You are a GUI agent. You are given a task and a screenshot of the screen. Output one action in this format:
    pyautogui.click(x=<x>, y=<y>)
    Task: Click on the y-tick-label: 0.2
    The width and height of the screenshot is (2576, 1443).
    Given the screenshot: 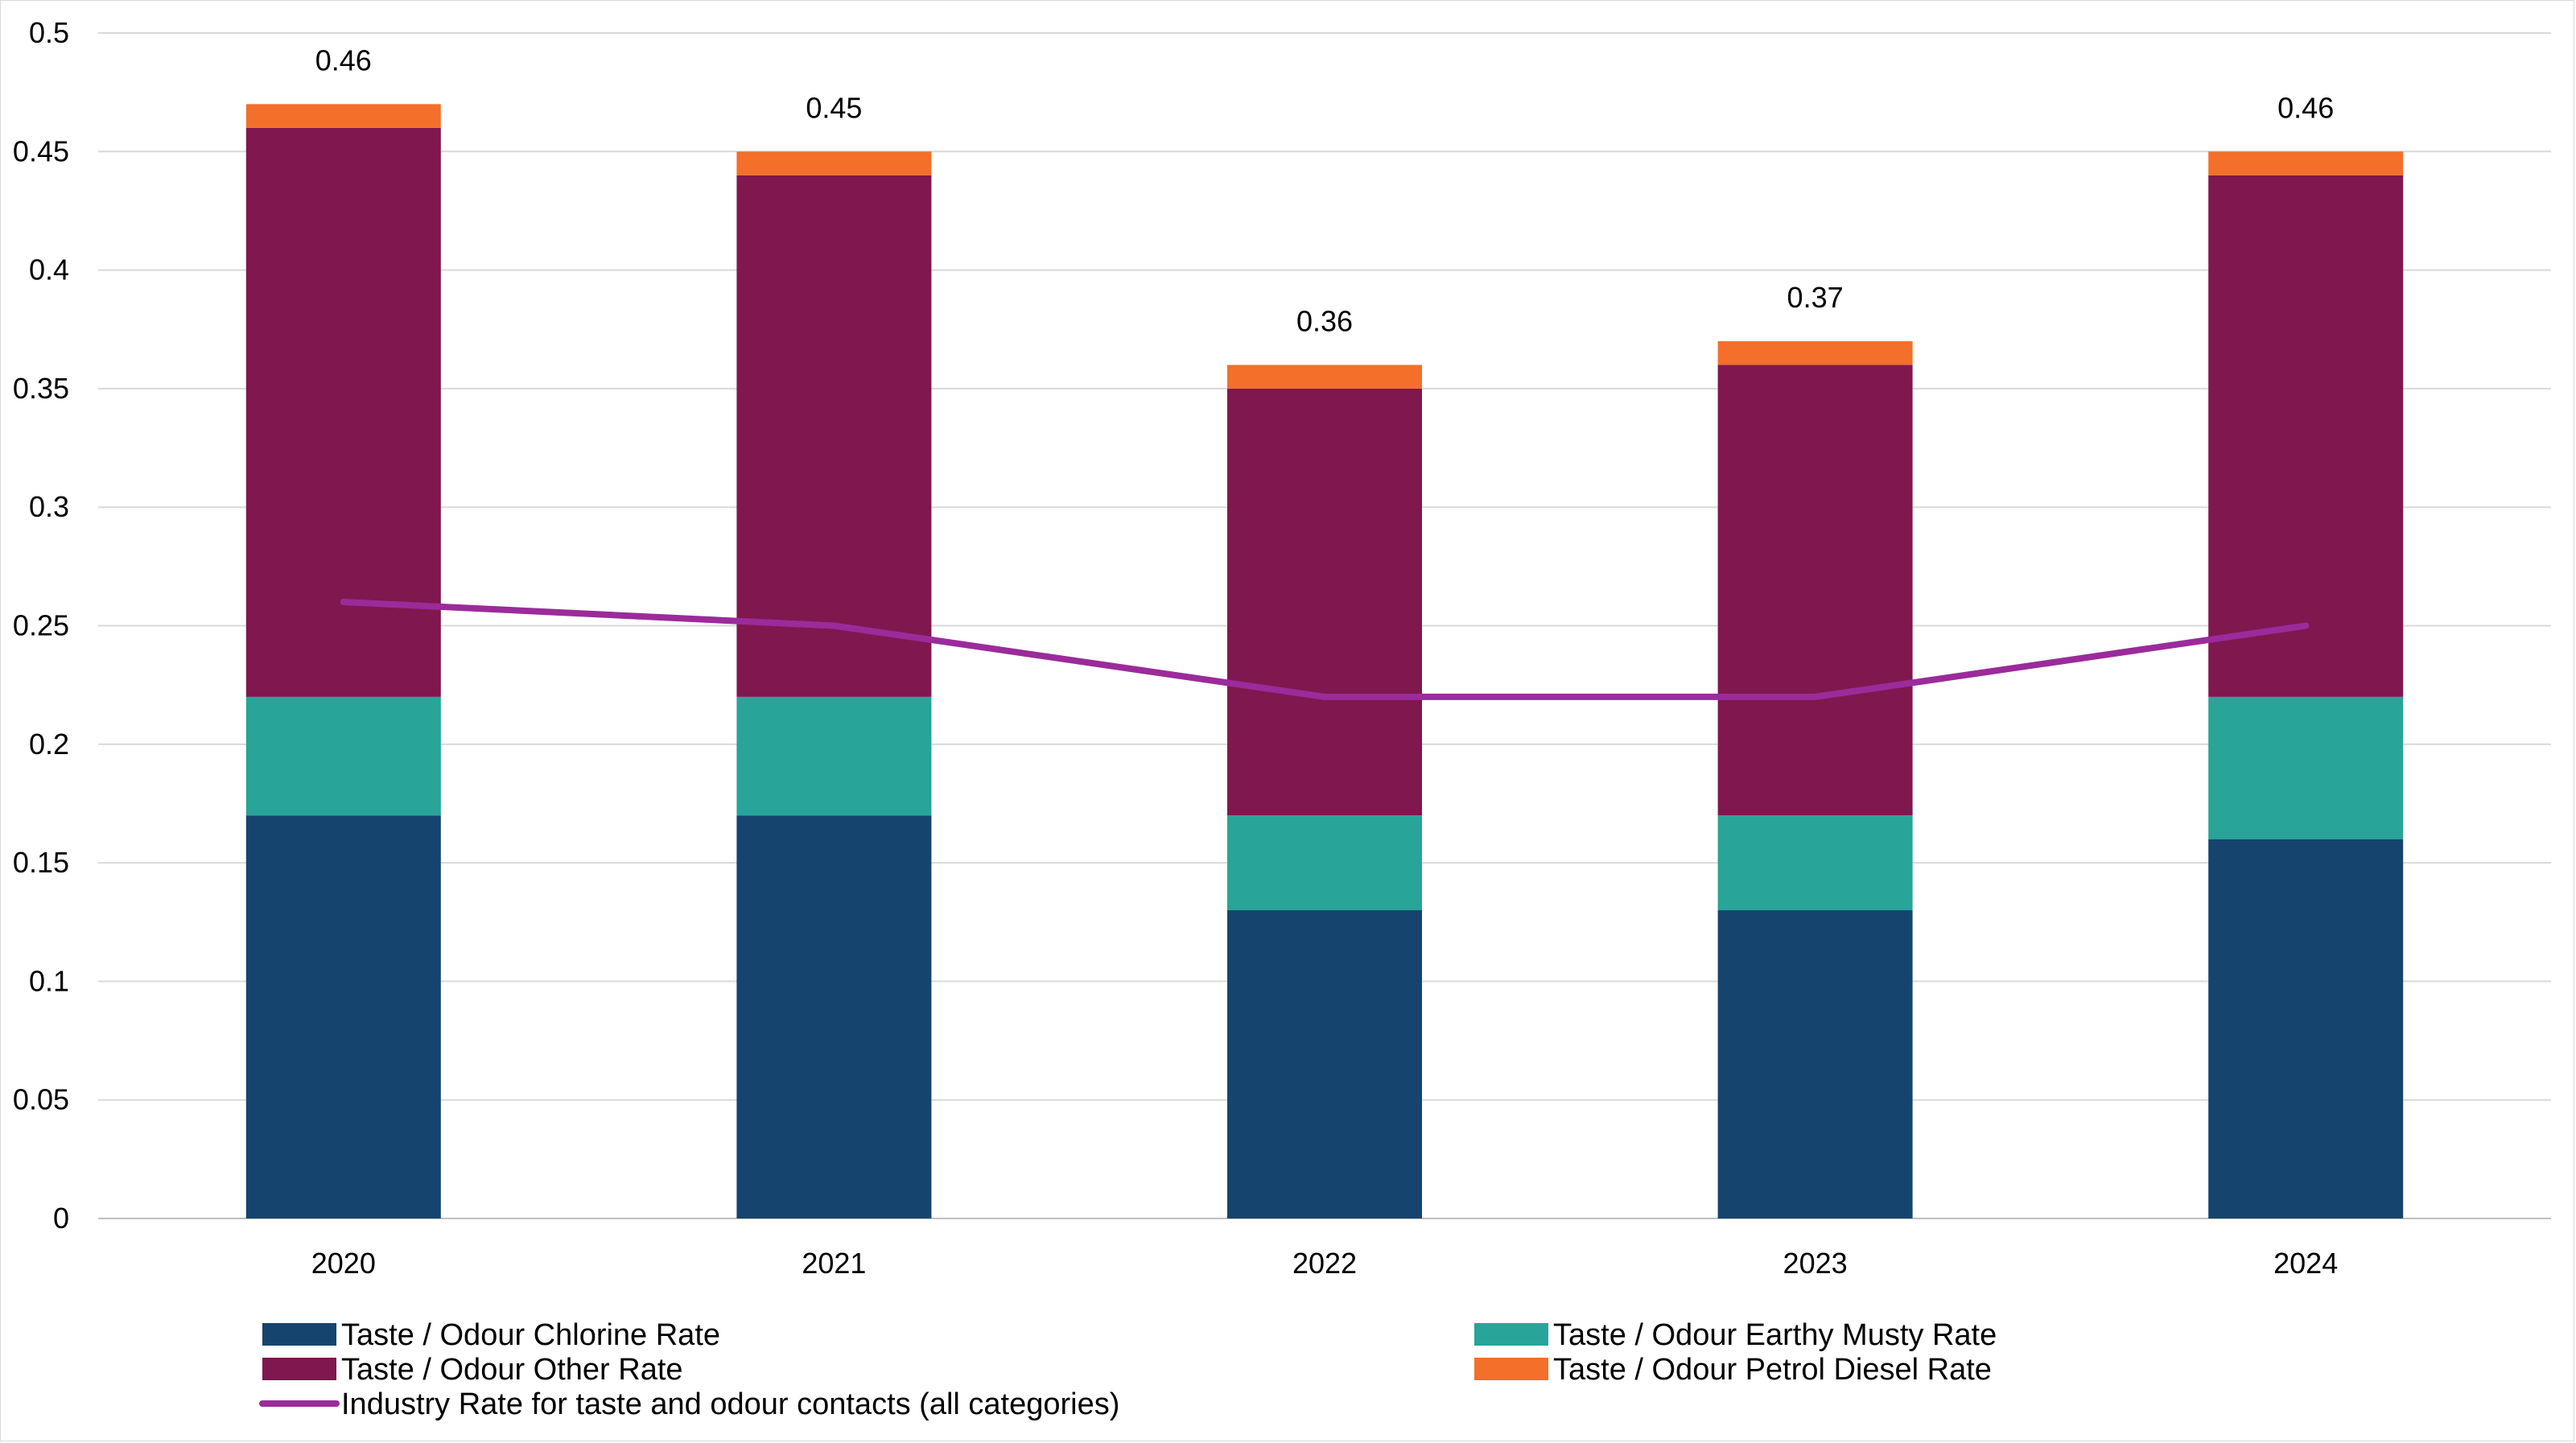 What is the action you would take?
    pyautogui.click(x=49, y=744)
    